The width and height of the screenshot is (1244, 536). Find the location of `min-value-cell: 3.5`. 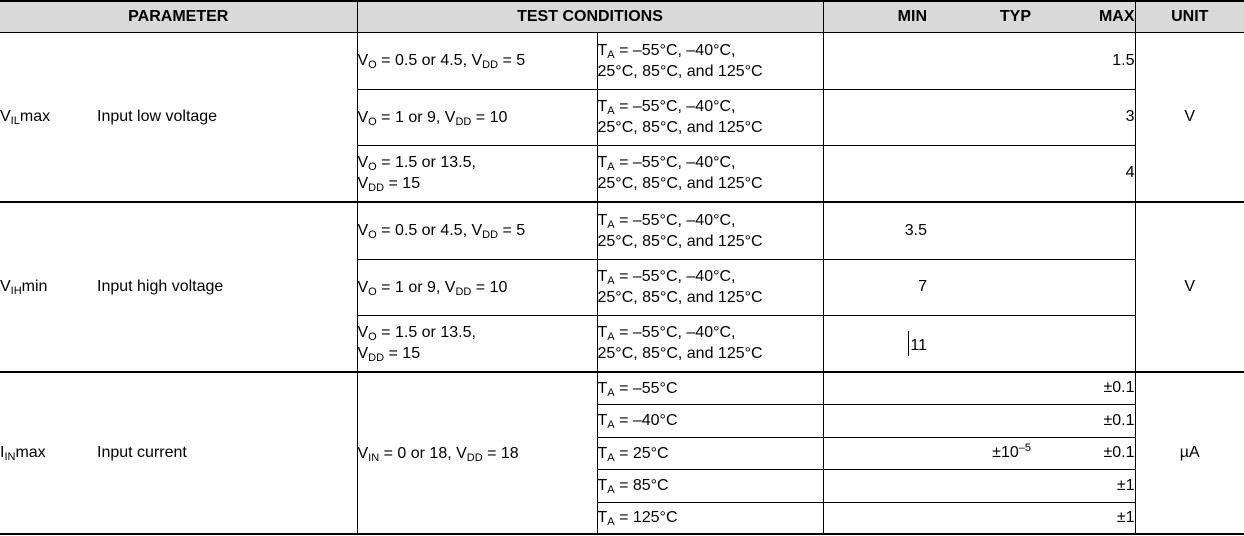

min-value-cell: 3.5 is located at coordinates (875, 230).